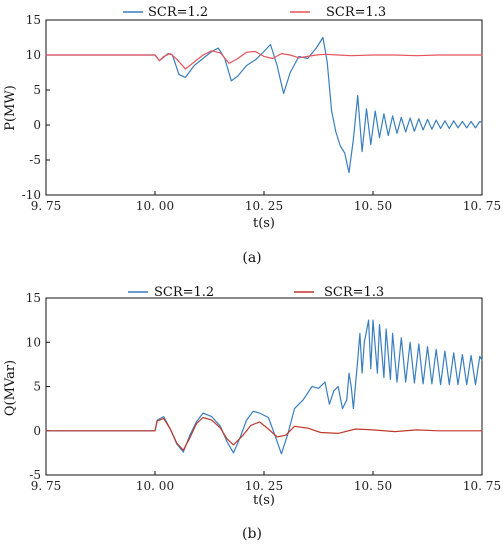 This screenshot has height=550, width=504. What do you see at coordinates (254, 12) in the screenshot?
I see `legend-a: SCR=1.2 SCR=1.3` at bounding box center [254, 12].